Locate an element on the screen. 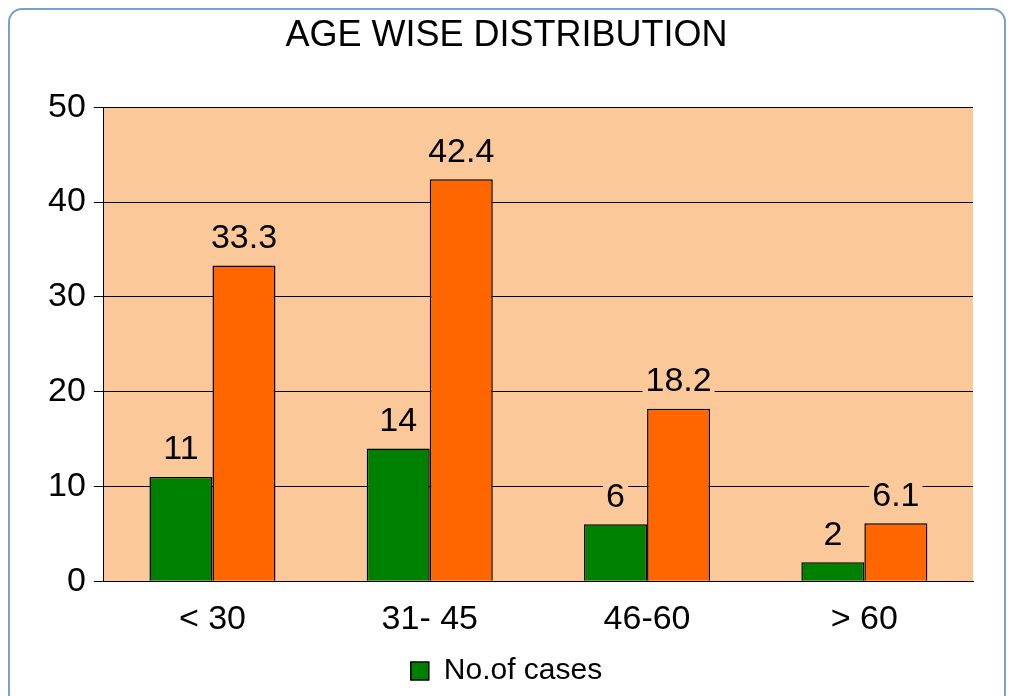  x-tick-label: > 60 is located at coordinates (864, 616).